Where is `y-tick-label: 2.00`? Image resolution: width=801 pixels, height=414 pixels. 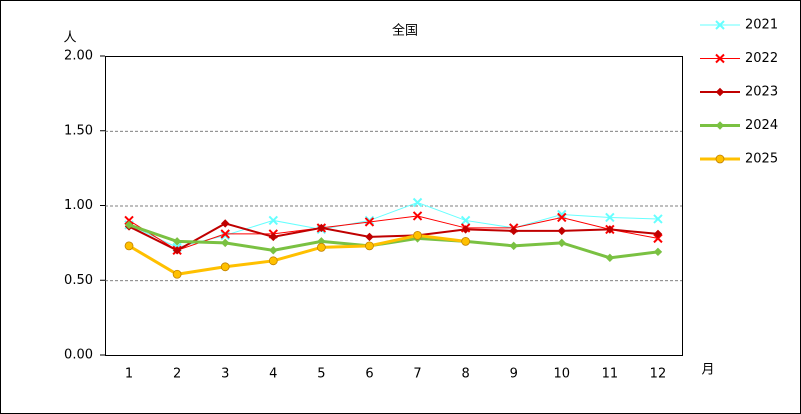
y-tick-label: 2.00 is located at coordinates (78, 56).